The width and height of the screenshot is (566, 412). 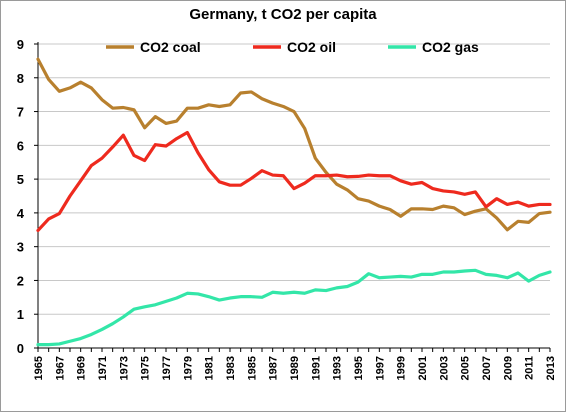 What do you see at coordinates (530, 368) in the screenshot?
I see `x-tick-label: 2011` at bounding box center [530, 368].